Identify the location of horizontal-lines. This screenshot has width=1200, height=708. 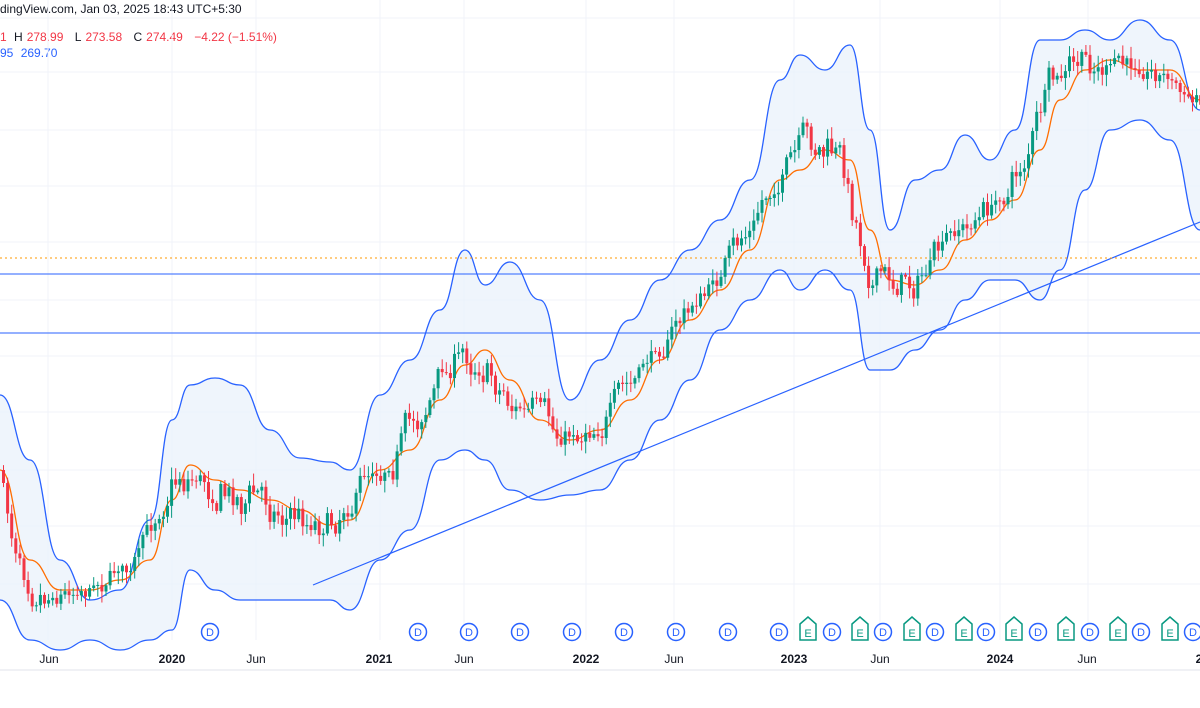
(600, 303).